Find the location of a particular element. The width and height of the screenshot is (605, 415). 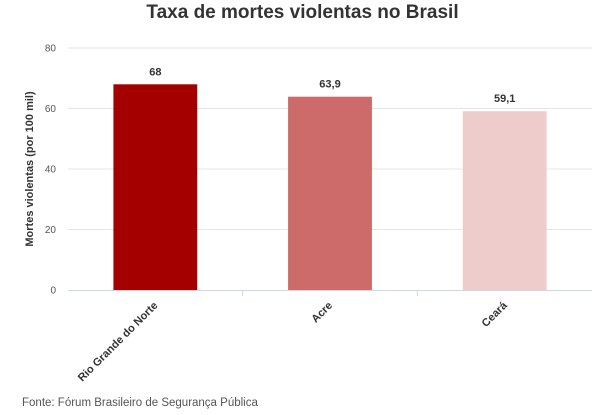

y-axis-title: Mortes violentas (por 100 mil) is located at coordinates (30, 169).